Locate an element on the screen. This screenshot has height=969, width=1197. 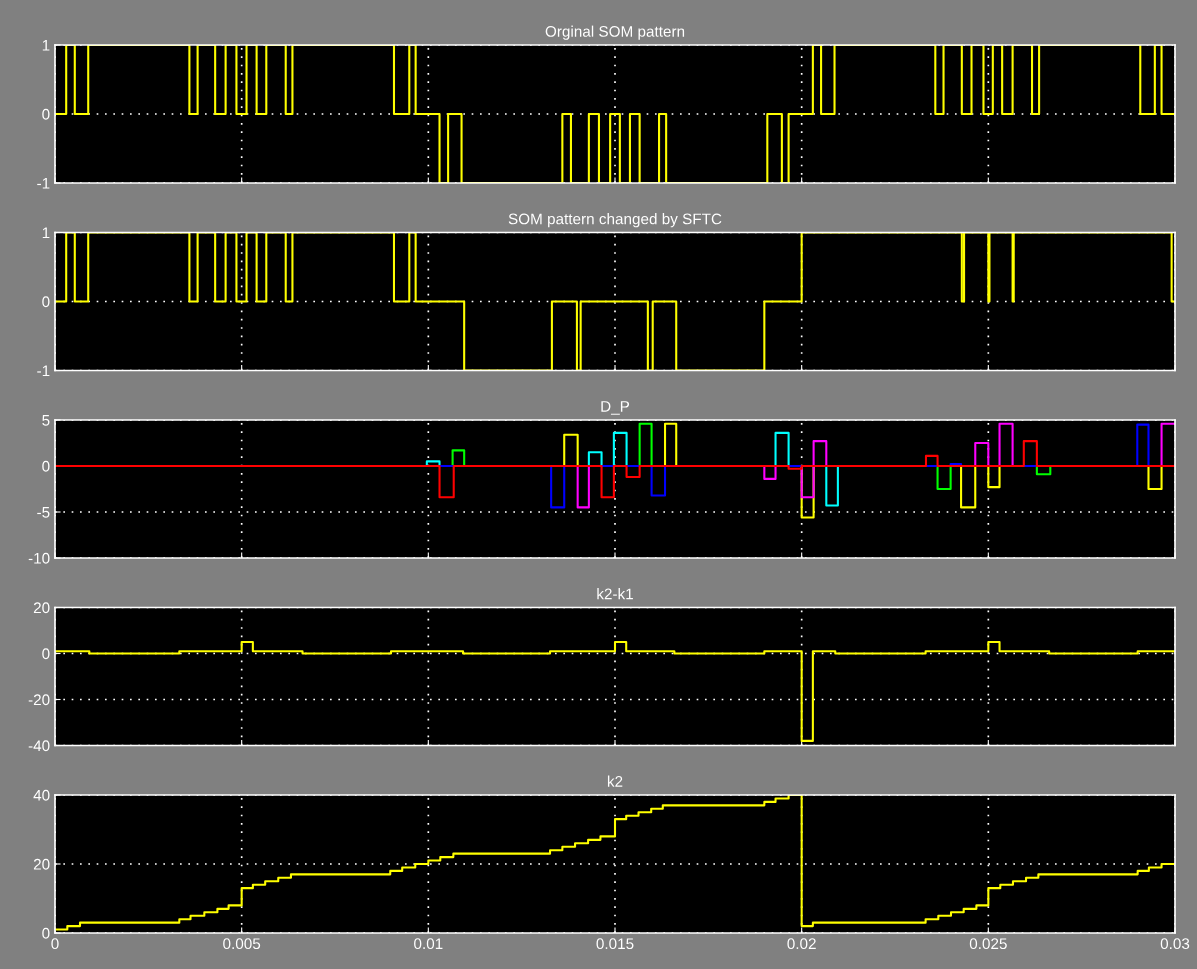
y-tick-label: 5 is located at coordinates (46, 420).